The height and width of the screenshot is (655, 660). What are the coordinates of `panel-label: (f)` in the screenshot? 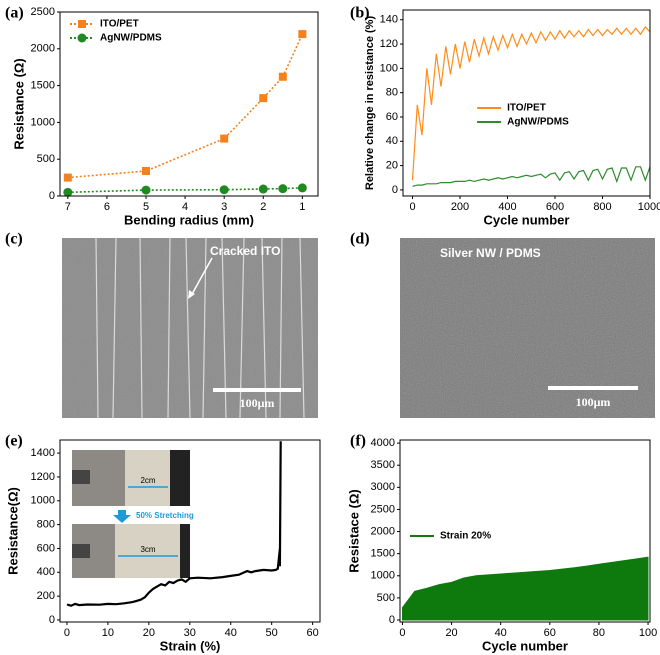 It's located at (358, 441).